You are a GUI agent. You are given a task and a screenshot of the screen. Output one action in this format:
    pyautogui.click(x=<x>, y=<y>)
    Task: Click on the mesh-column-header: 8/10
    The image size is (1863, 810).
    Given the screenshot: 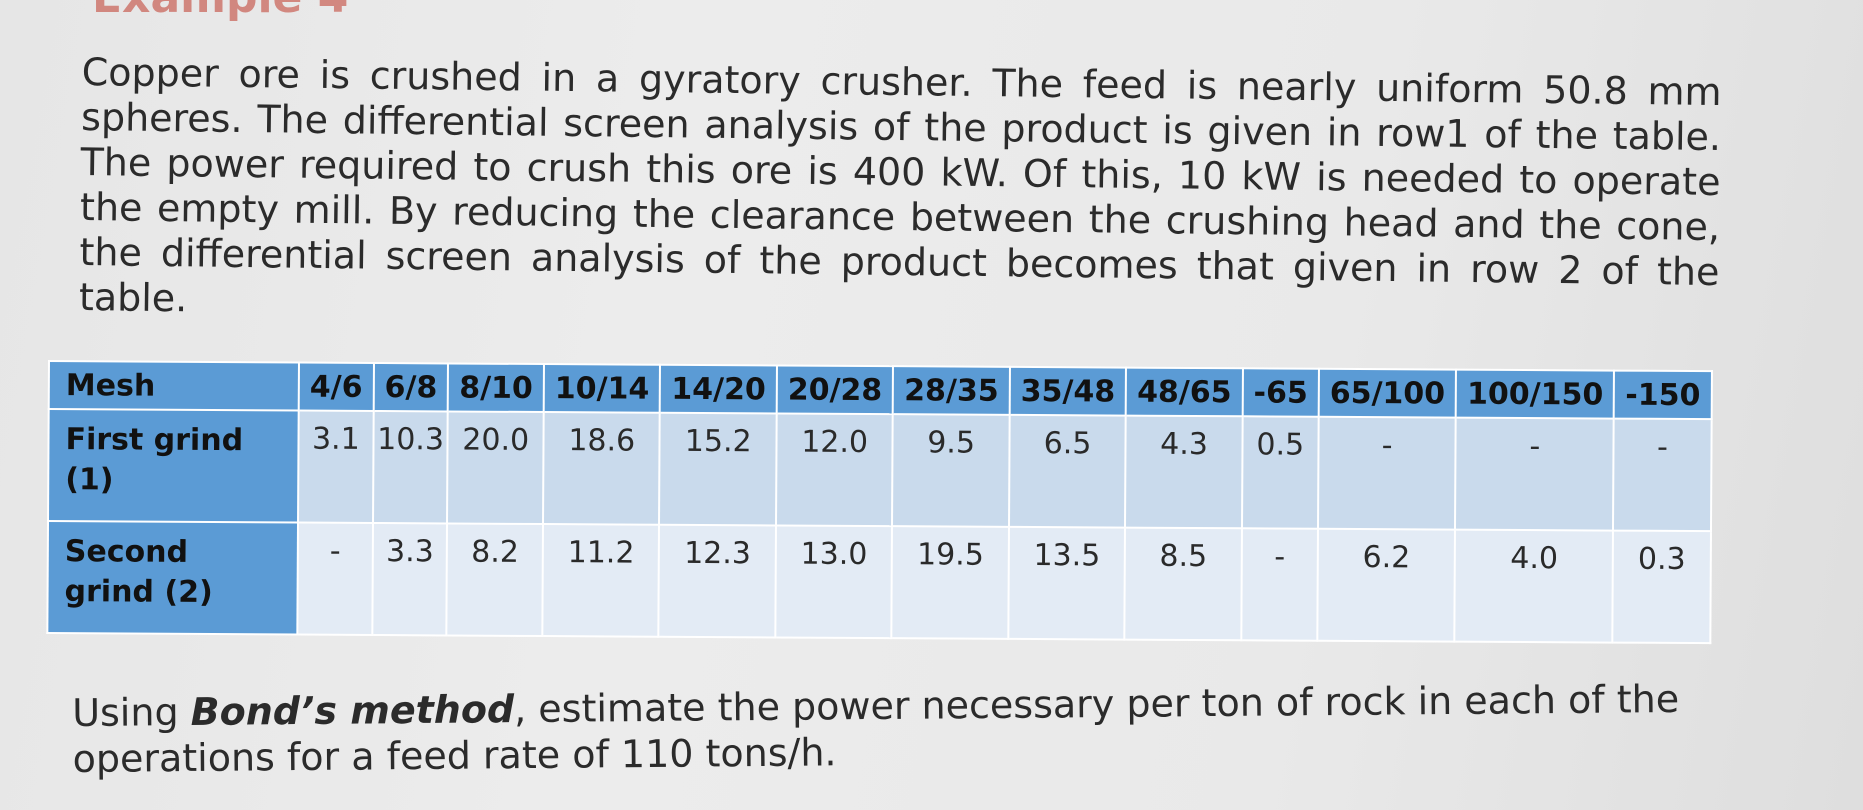 What is the action you would take?
    pyautogui.click(x=496, y=388)
    